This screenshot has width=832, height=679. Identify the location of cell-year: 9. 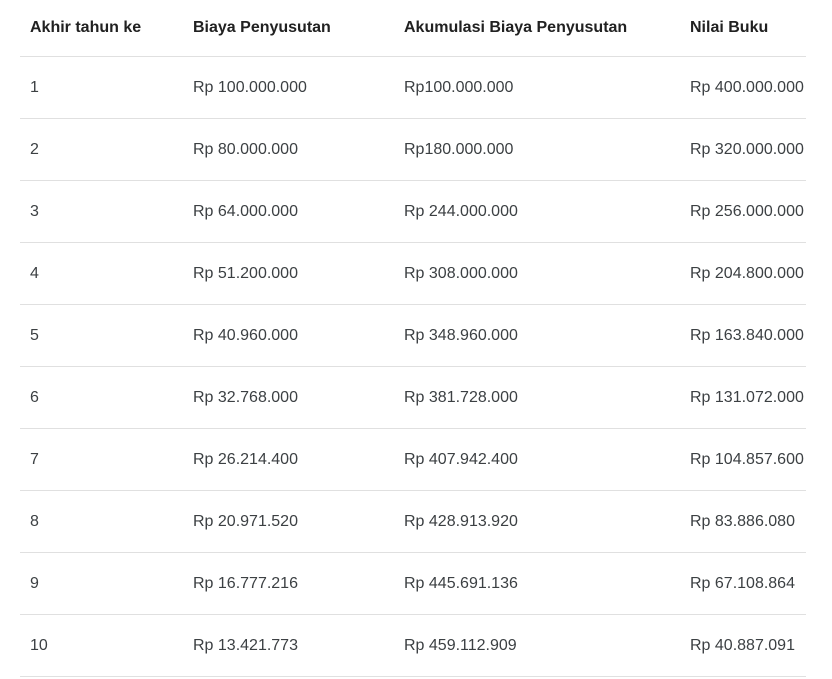
(101, 583).